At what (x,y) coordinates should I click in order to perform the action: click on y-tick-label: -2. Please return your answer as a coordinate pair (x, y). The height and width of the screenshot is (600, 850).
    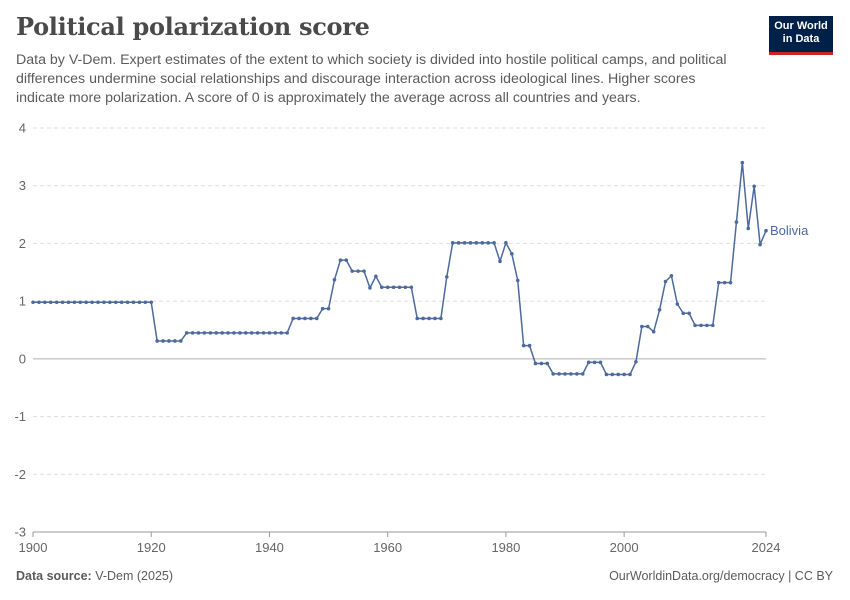
    Looking at the image, I should click on (20, 474).